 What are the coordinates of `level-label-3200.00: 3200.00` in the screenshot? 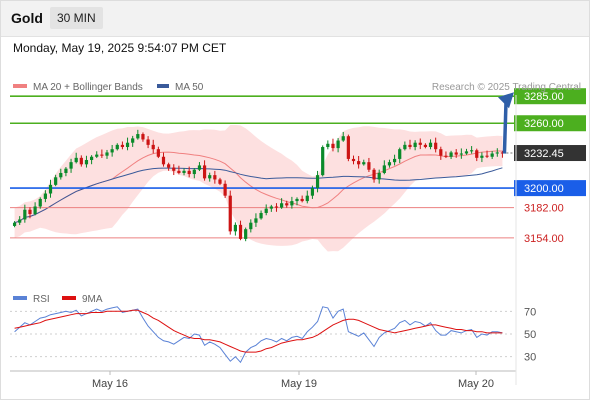 It's located at (544, 189).